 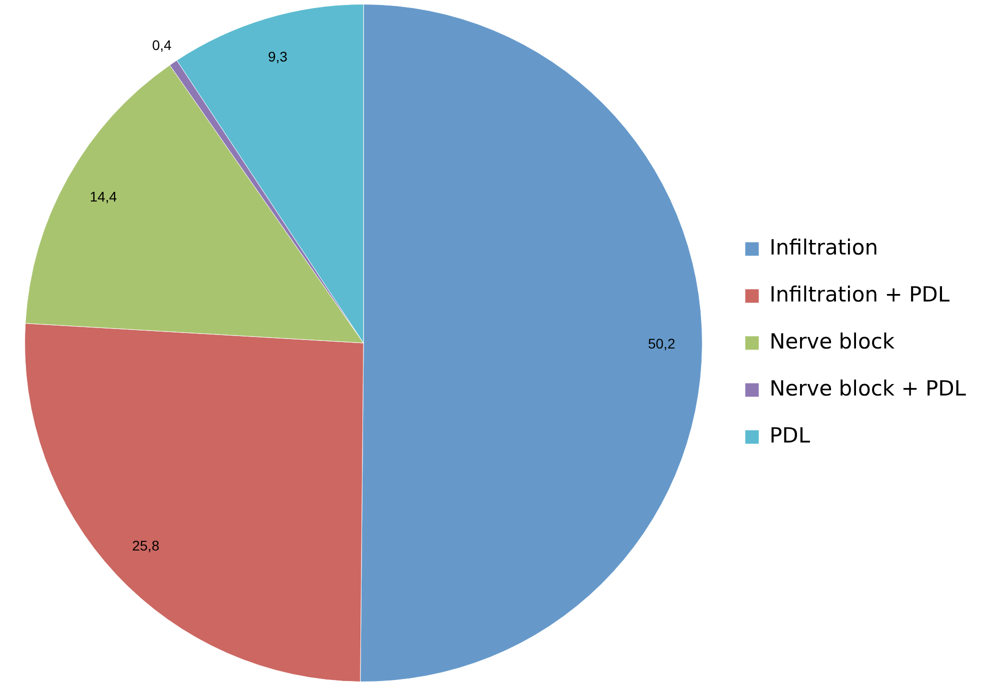 I want to click on data-label: 50,2, so click(x=662, y=343).